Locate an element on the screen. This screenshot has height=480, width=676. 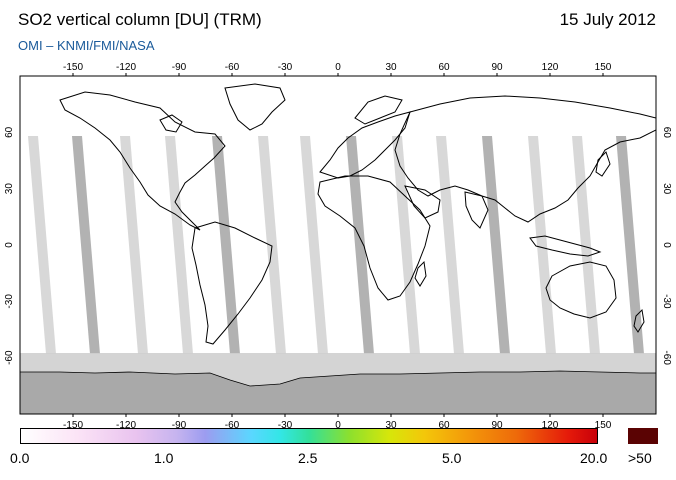
lat-tick-label-left: 60 is located at coordinates (9, 132).